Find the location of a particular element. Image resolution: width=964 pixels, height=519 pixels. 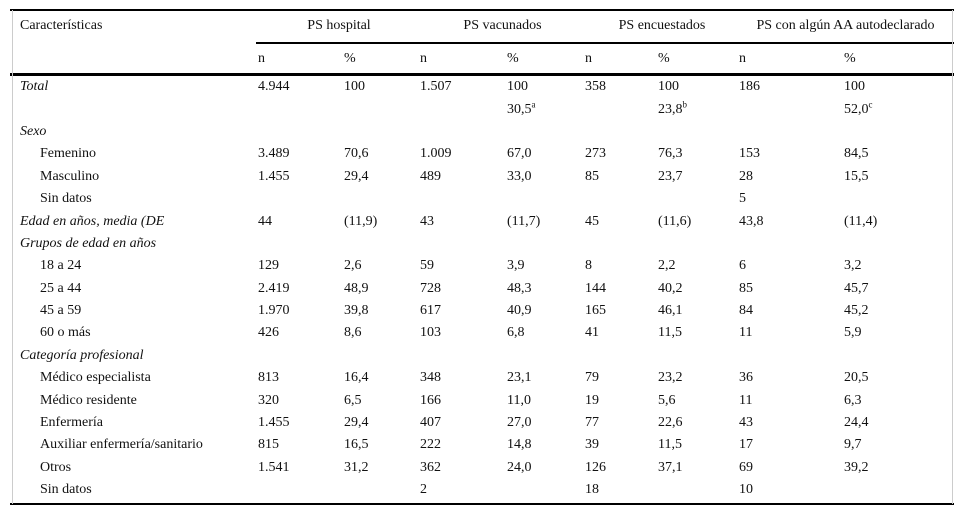

table-cell: 70,6 is located at coordinates (356, 154).